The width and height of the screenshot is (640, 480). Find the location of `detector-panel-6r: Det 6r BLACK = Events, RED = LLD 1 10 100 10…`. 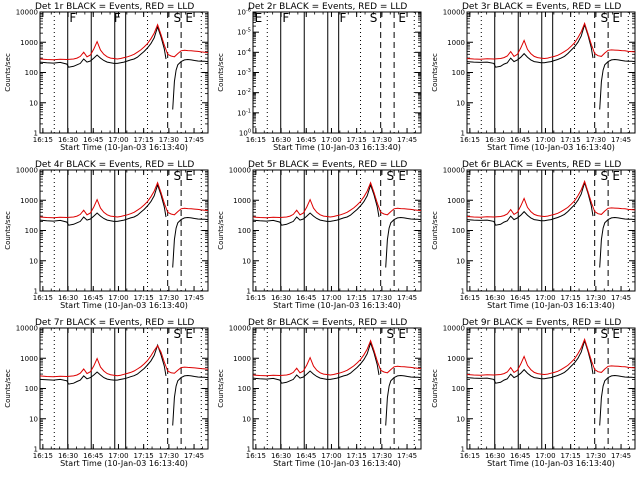

detector-panel-6r: Det 6r BLACK = Events, RED = LLD 1 10 100 10… is located at coordinates (533, 235).